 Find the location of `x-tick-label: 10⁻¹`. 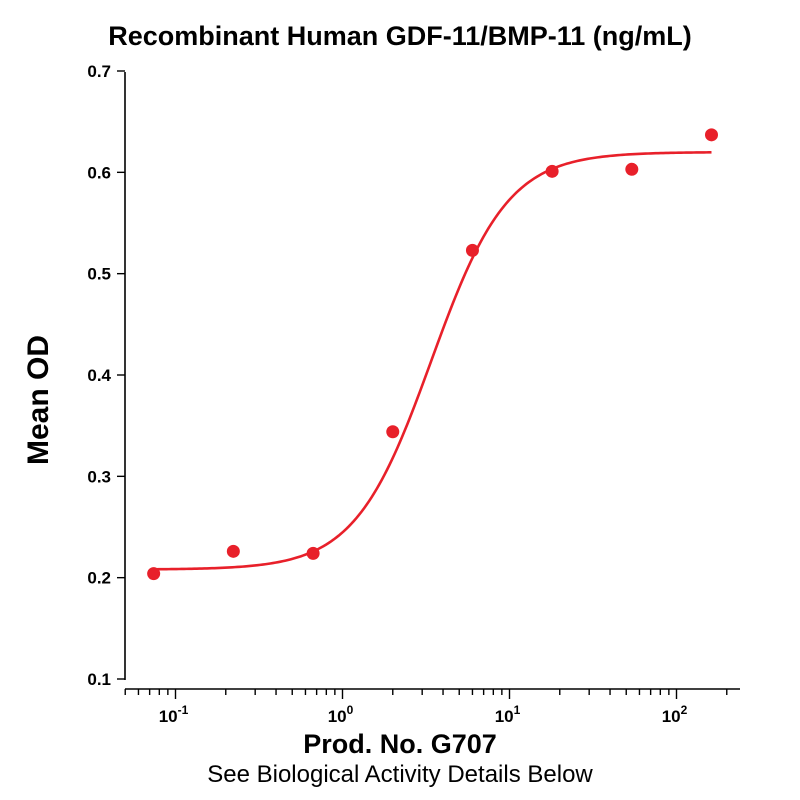

x-tick-label: 10⁻¹ is located at coordinates (174, 714).